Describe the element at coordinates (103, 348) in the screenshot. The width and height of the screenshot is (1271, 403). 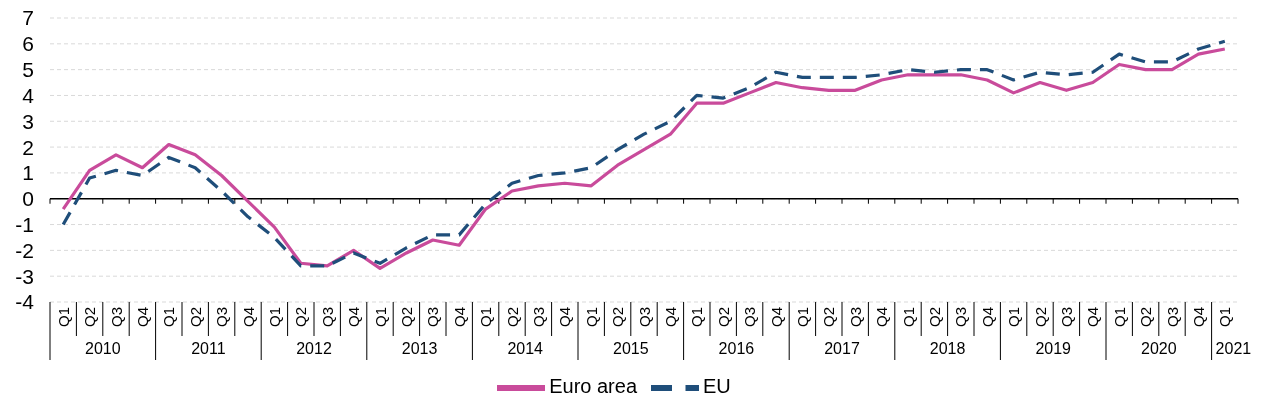
I see `text: 2010` at that location.